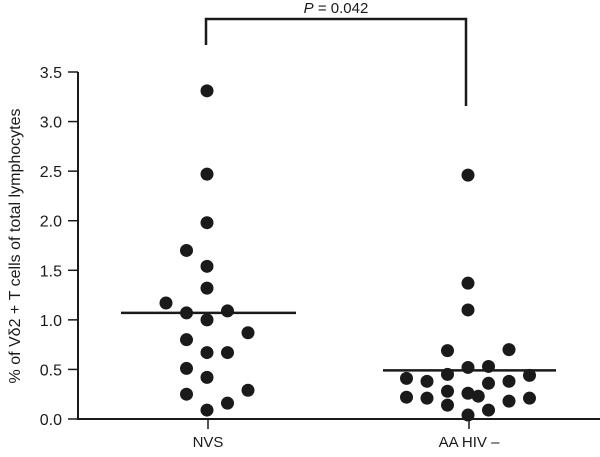 Image resolution: width=600 pixels, height=457 pixels. What do you see at coordinates (470, 442) in the screenshot?
I see `x-category-label: AA HIV –` at bounding box center [470, 442].